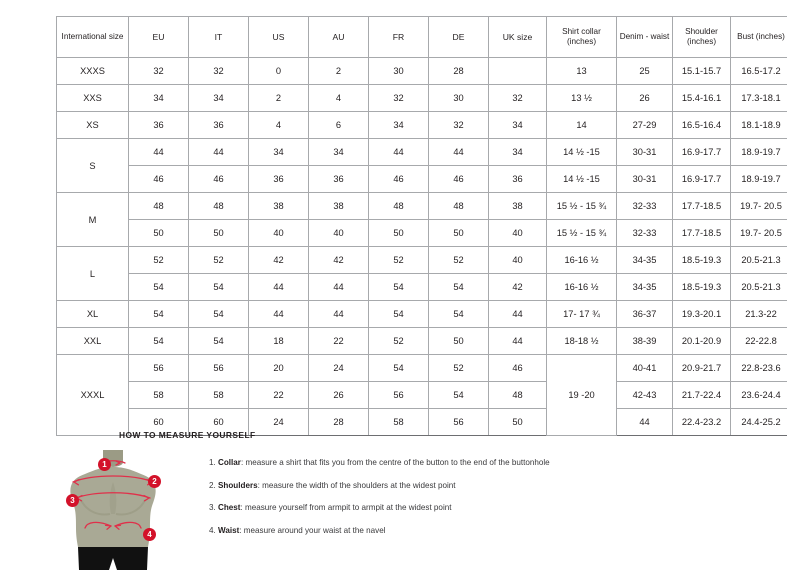 This screenshot has width=787, height=574. I want to click on measurement-marker-1: 1, so click(104, 464).